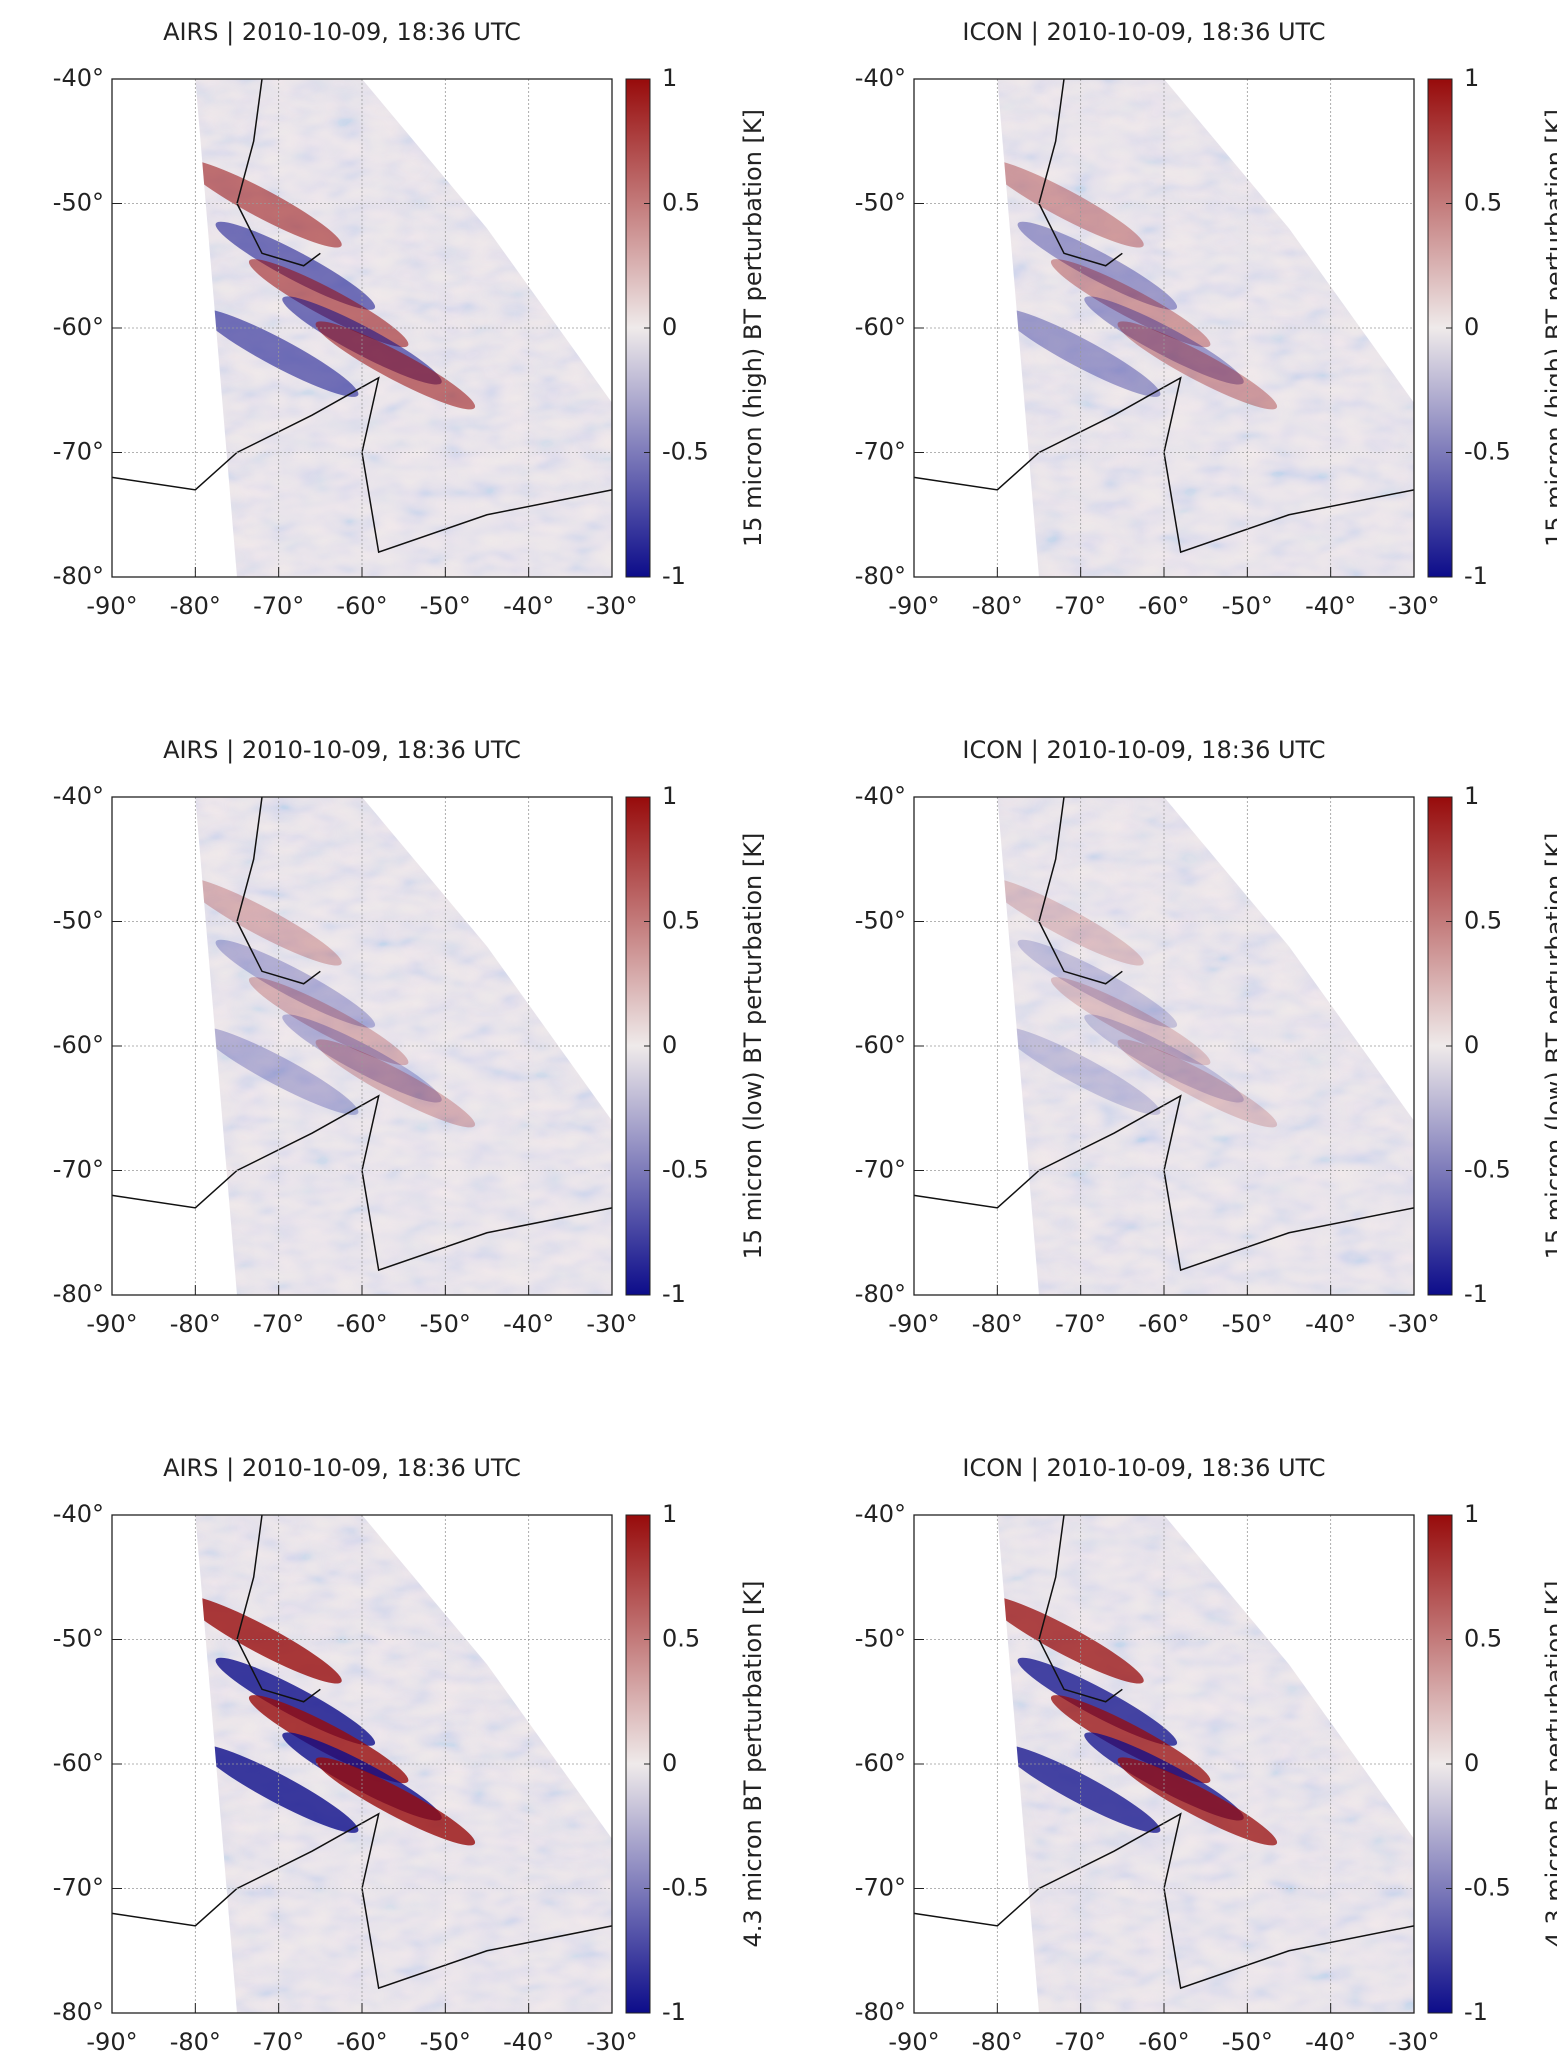 Image resolution: width=1557 pixels, height=2066 pixels. I want to click on colorbar-label: 15 micron (high) BT perturbation [K], so click(753, 328).